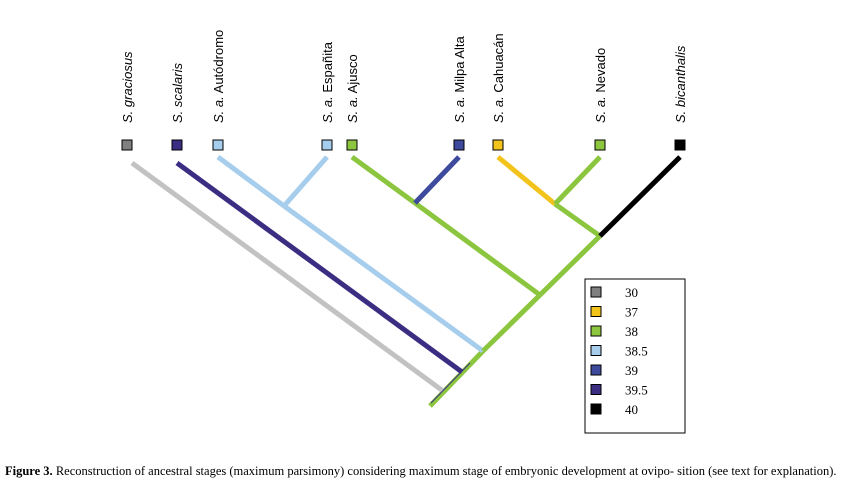  What do you see at coordinates (127, 87) in the screenshot?
I see `taxon-label-0: S. graciosus` at bounding box center [127, 87].